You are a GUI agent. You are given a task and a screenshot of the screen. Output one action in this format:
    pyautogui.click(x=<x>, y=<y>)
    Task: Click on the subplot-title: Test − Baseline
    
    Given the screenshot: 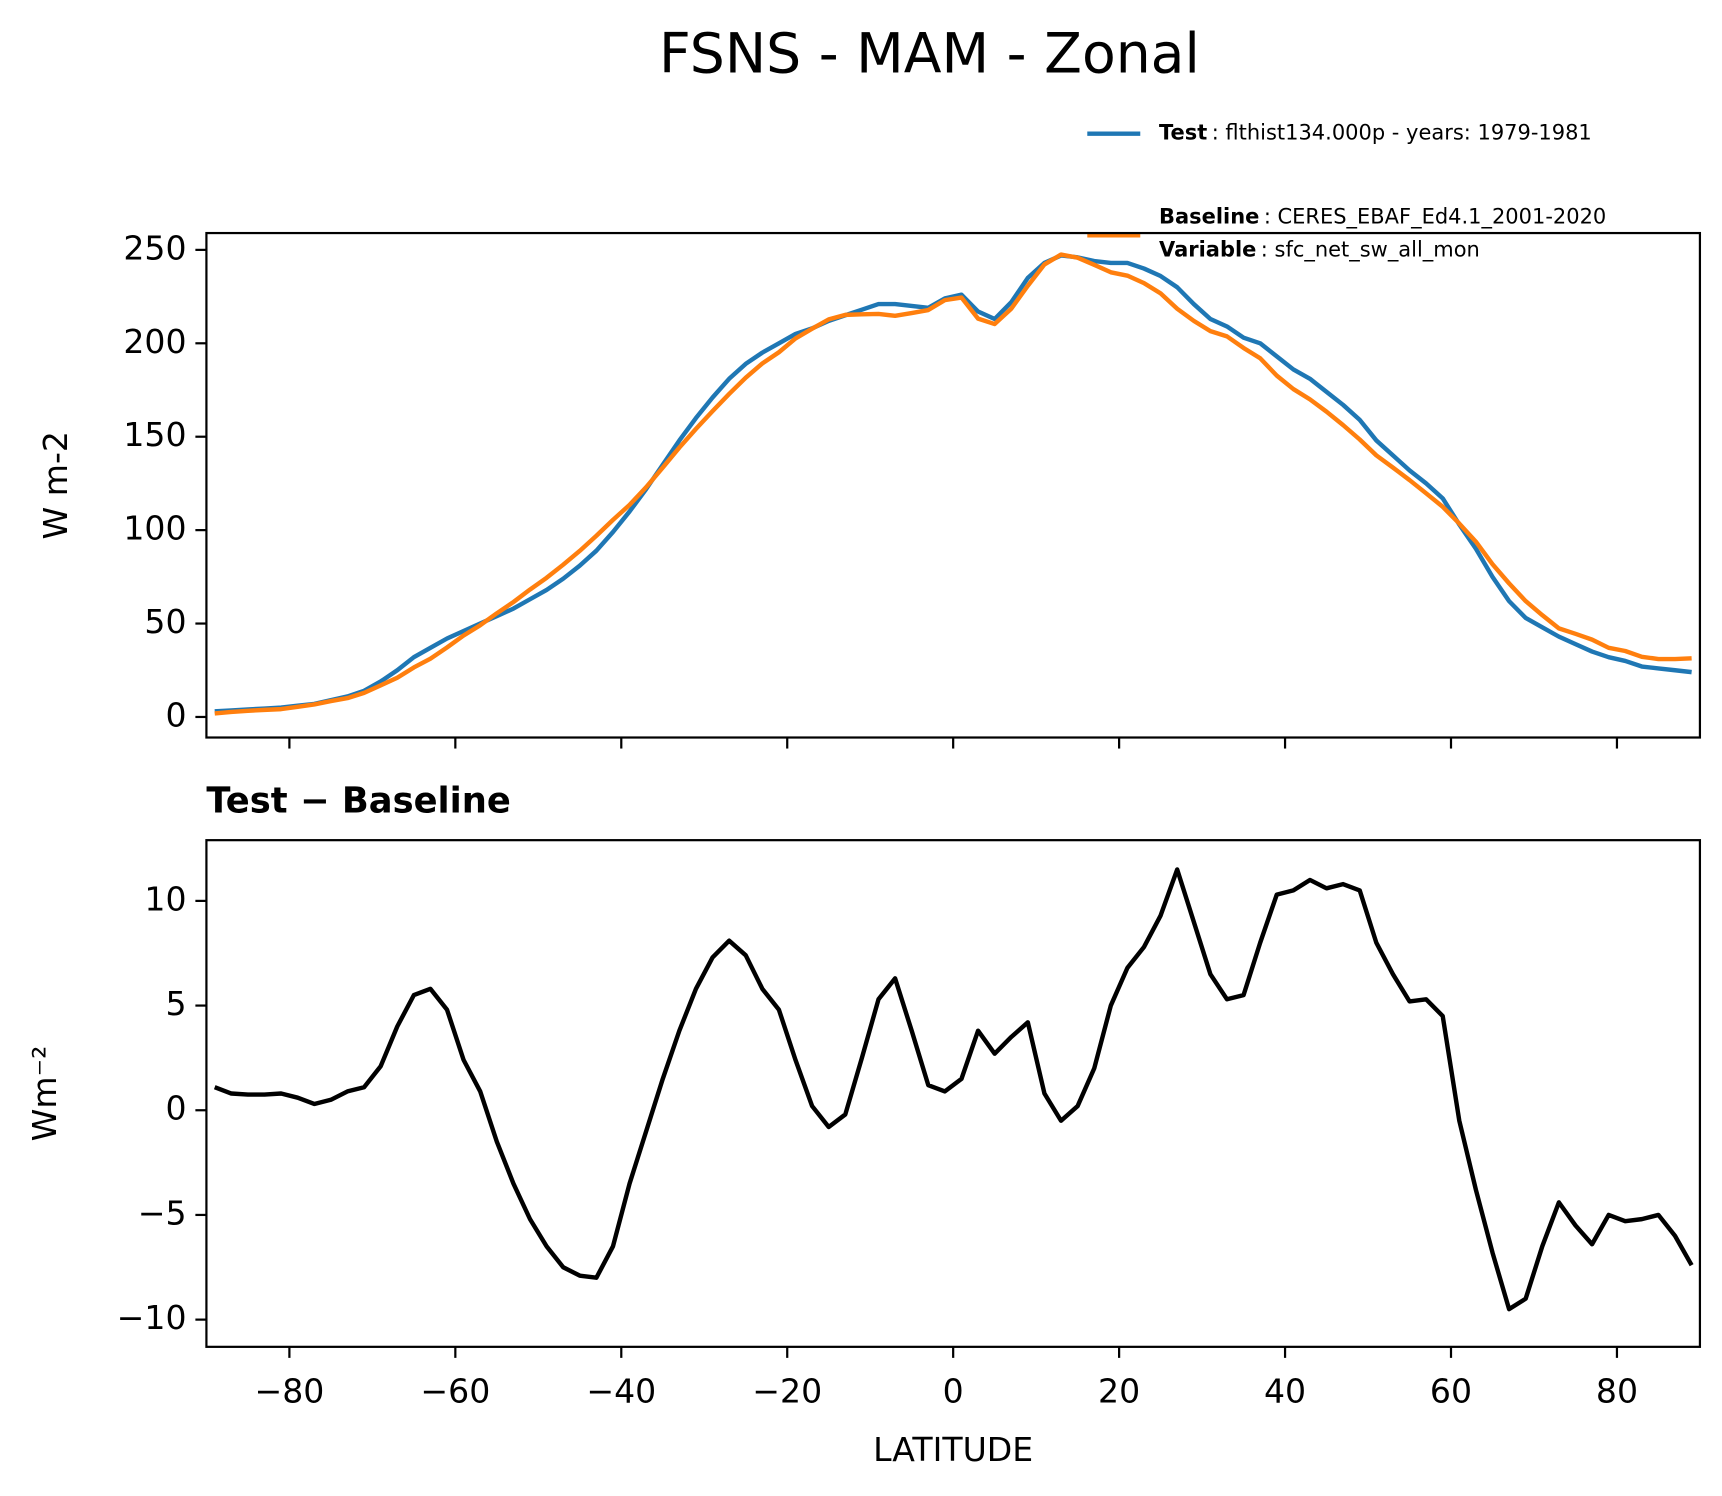 What is the action you would take?
    pyautogui.click(x=358, y=801)
    